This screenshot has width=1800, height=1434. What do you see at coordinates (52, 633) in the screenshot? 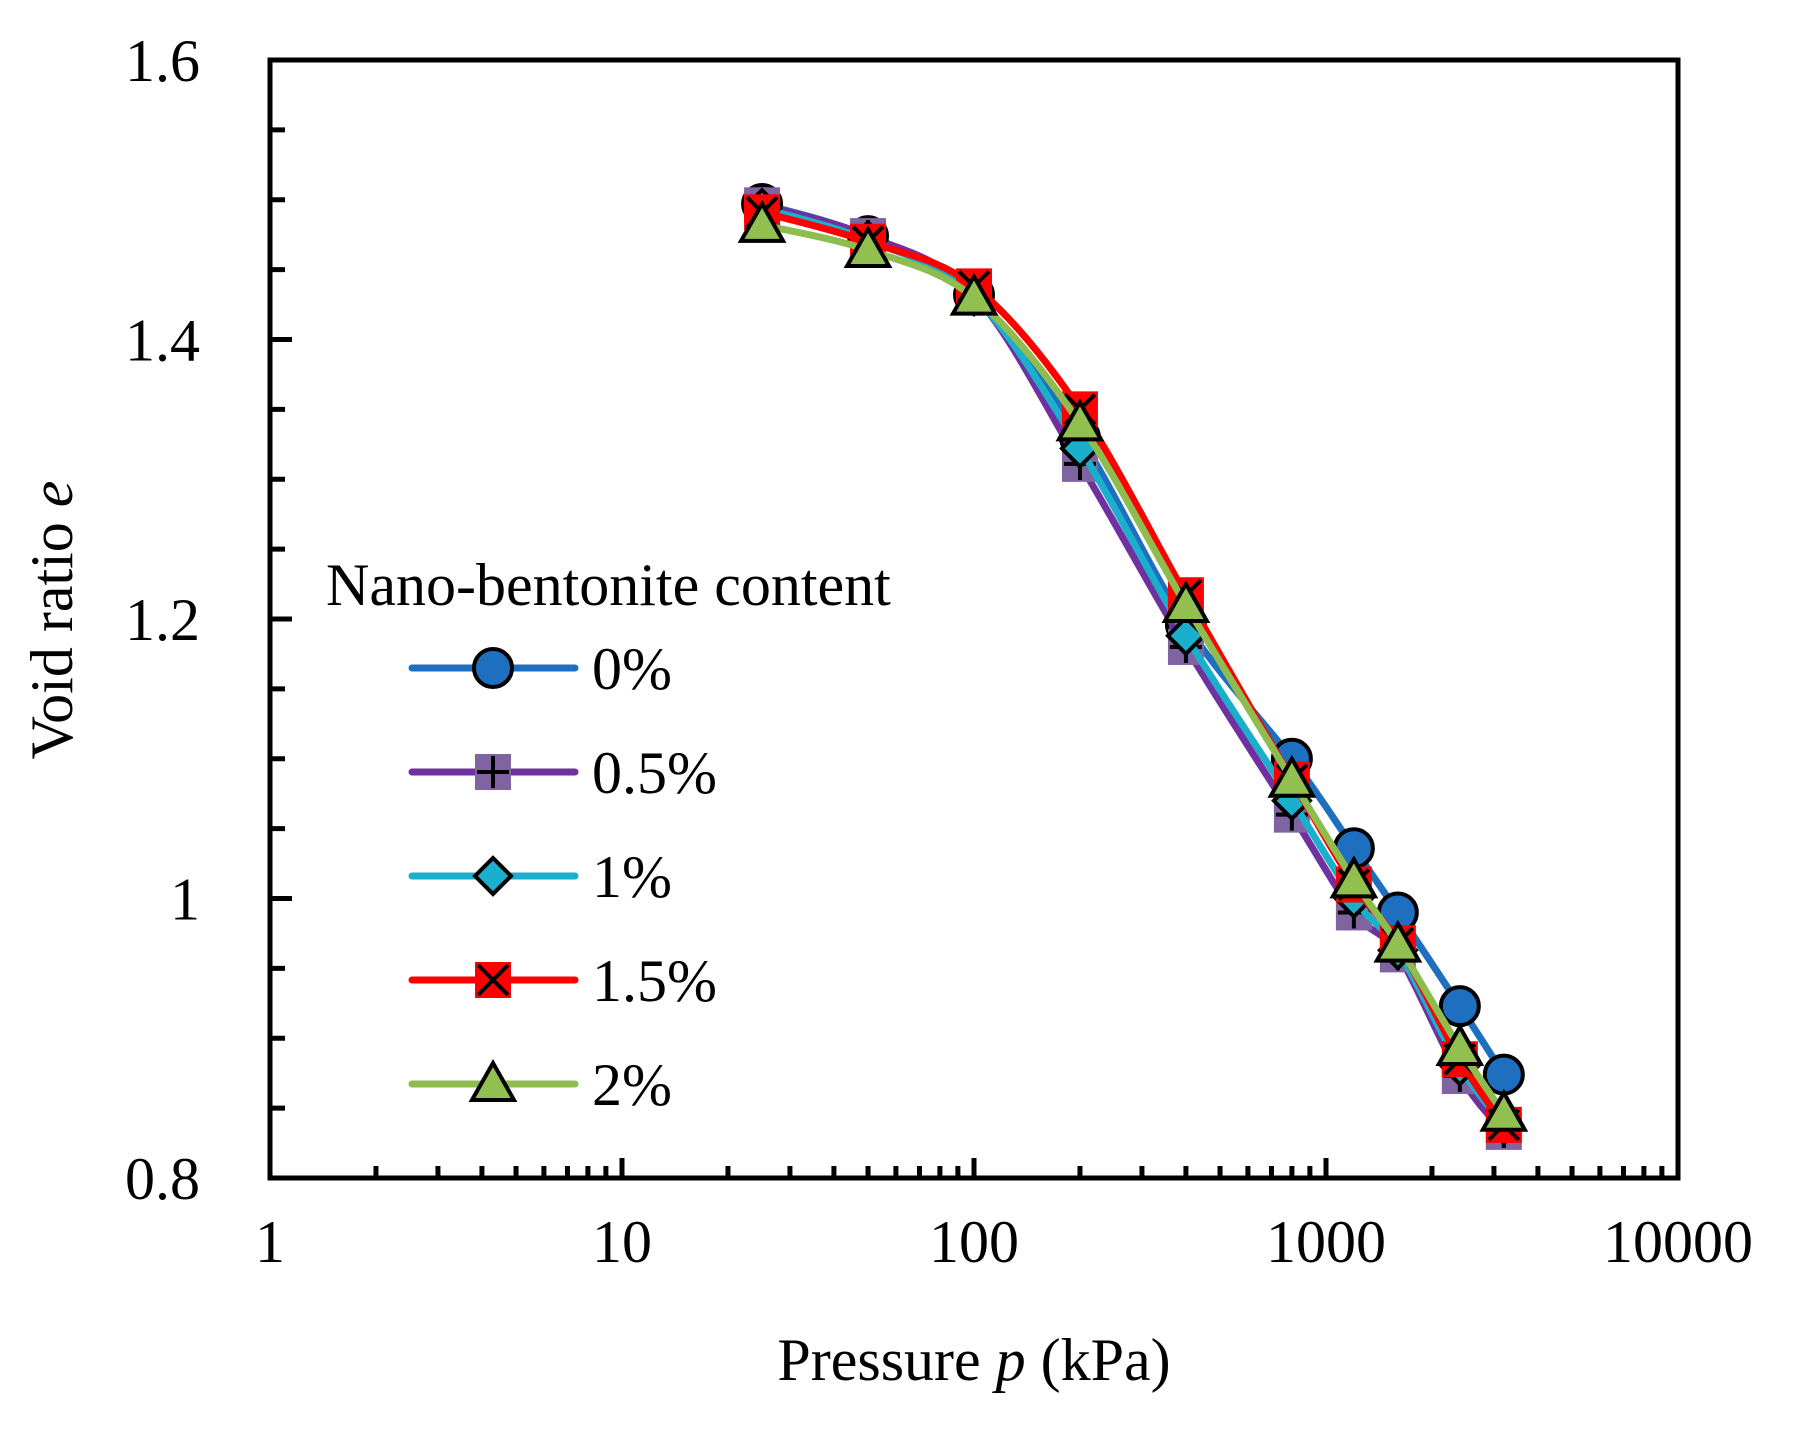
I see `y-axis-title-text: Void ratio` at bounding box center [52, 633].